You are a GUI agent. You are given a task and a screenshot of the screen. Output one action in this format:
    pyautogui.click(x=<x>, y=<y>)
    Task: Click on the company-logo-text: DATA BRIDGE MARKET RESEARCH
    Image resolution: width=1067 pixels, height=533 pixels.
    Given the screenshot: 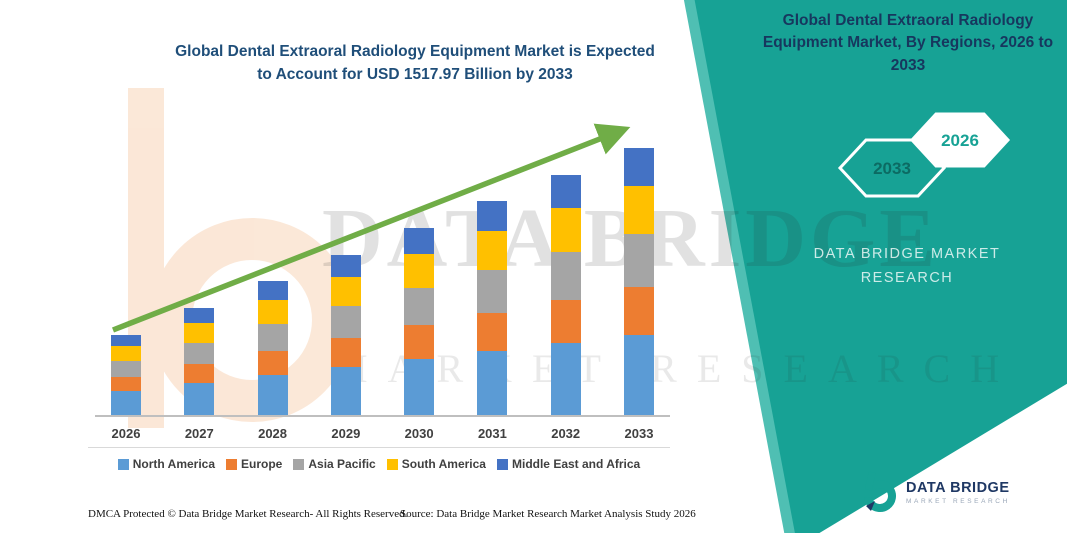 What is the action you would take?
    pyautogui.click(x=958, y=492)
    